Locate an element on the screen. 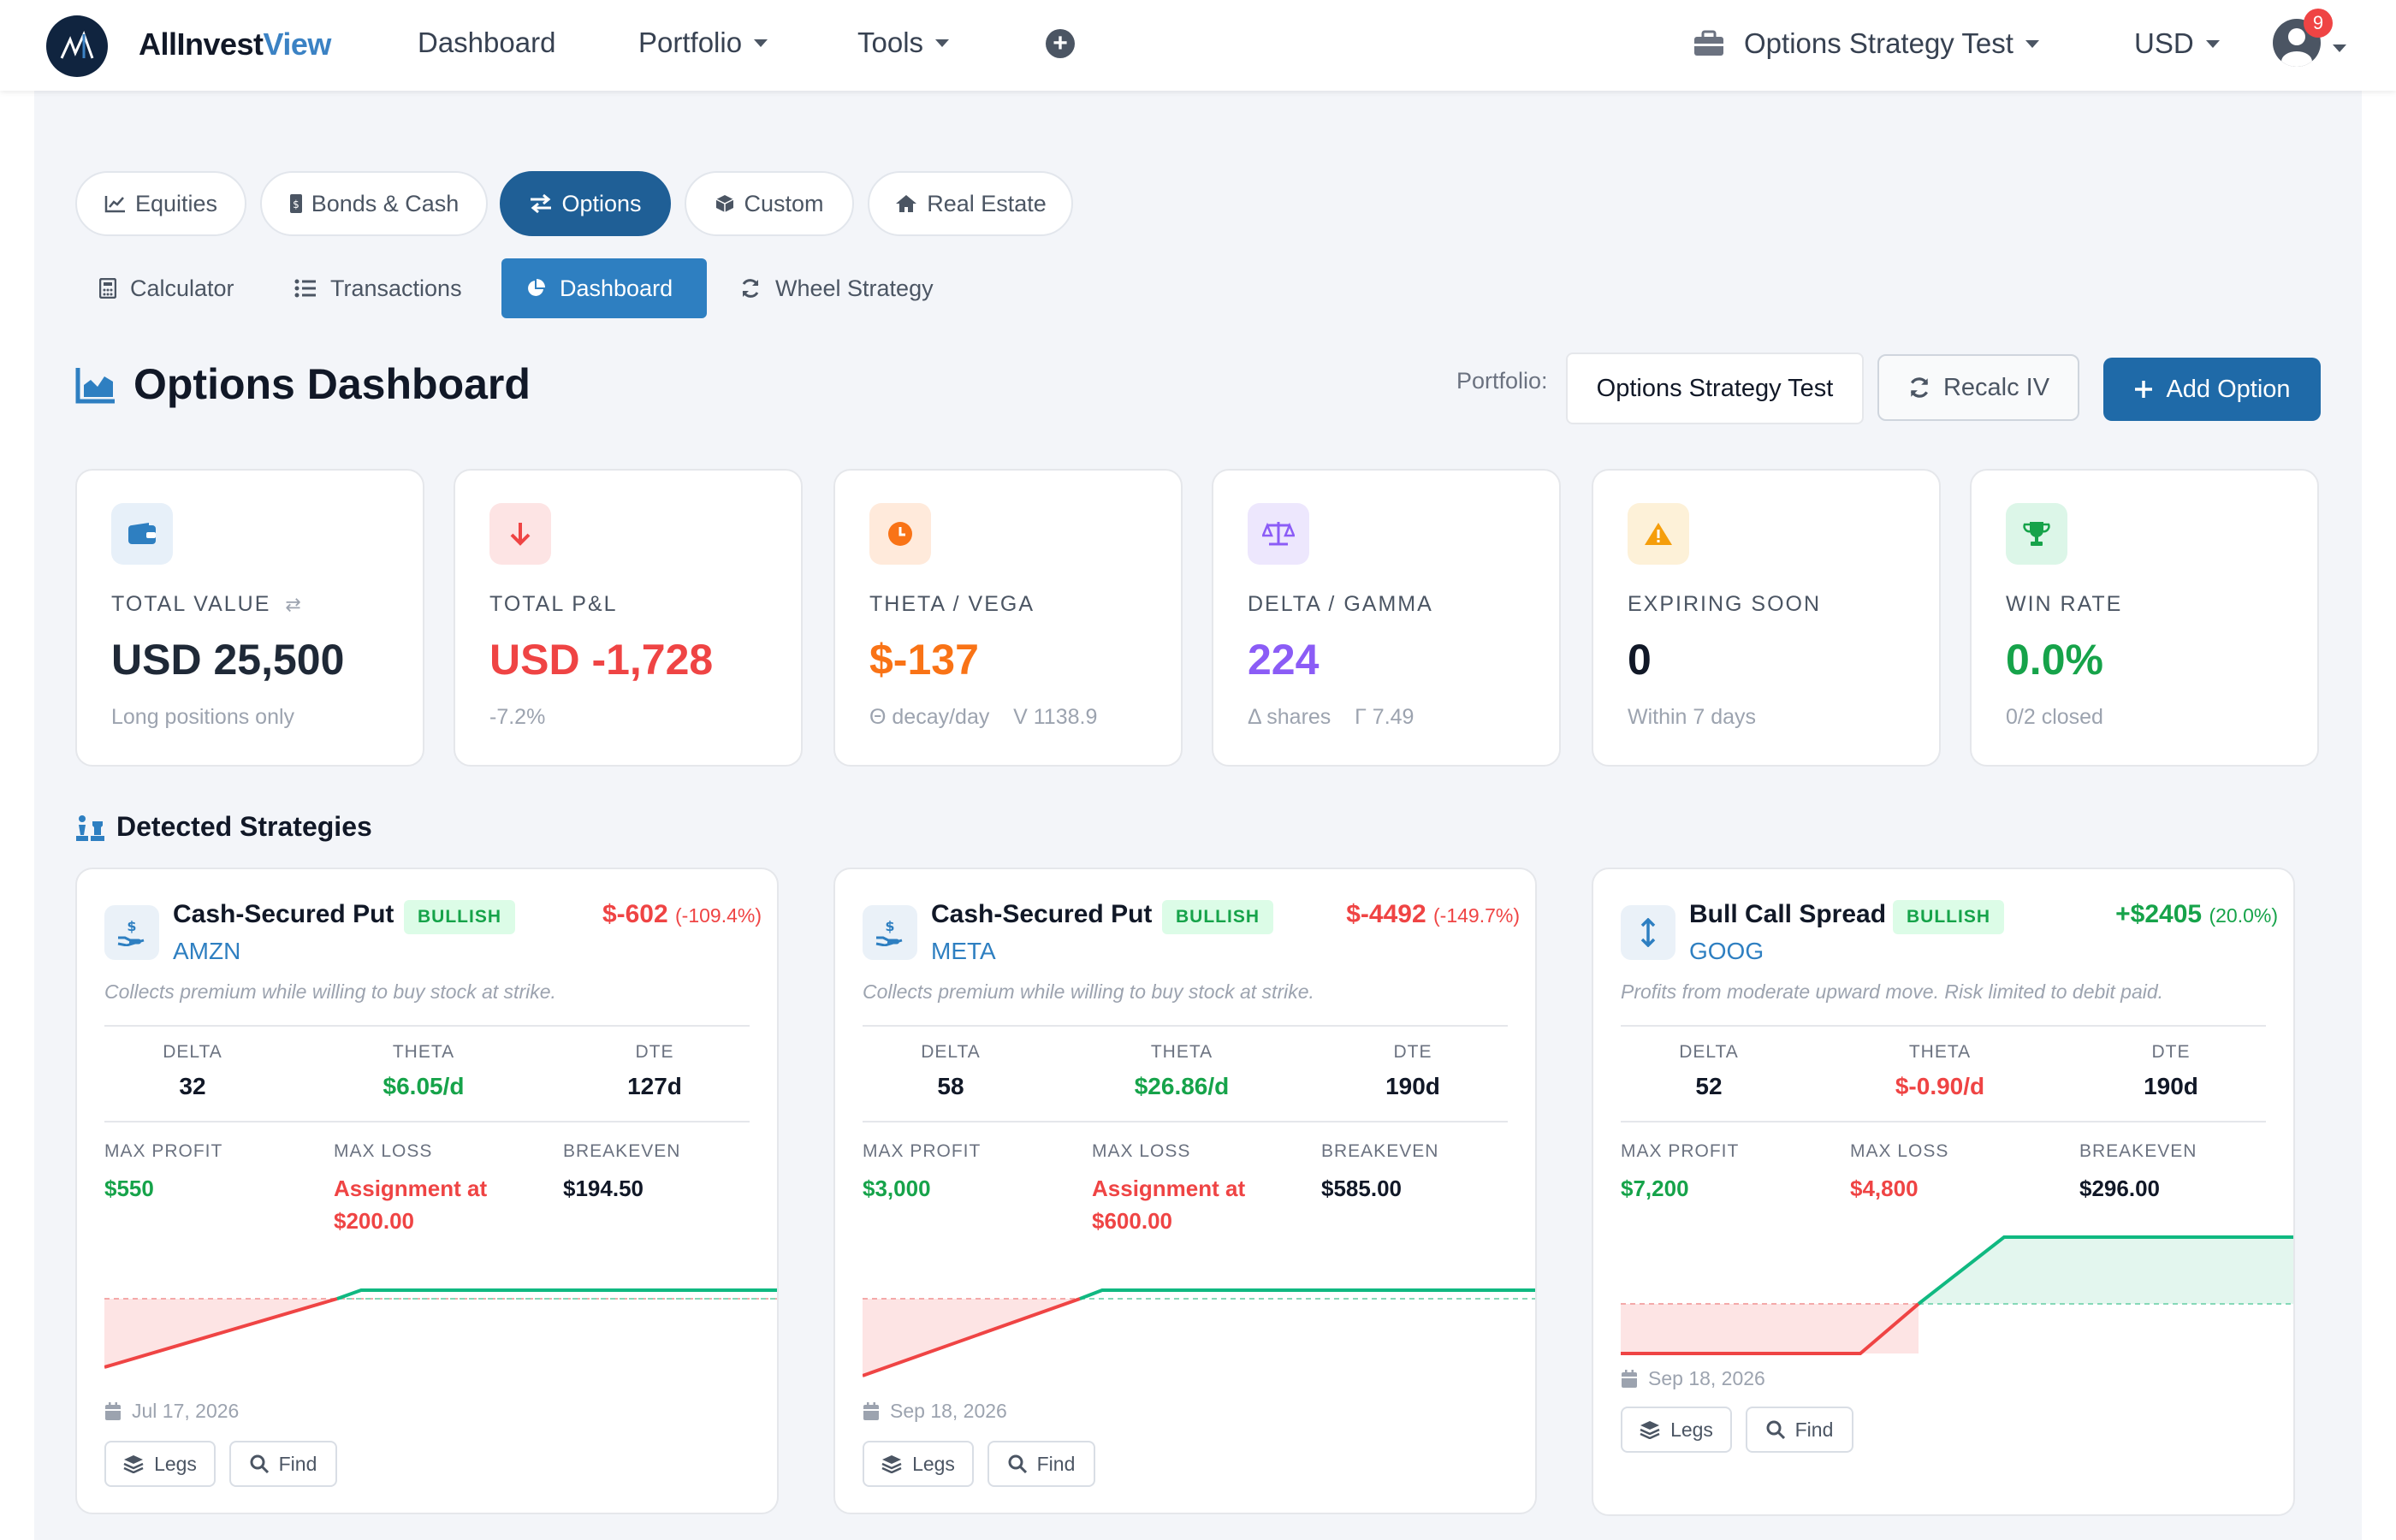  currency-selector: USD is located at coordinates (2177, 43).